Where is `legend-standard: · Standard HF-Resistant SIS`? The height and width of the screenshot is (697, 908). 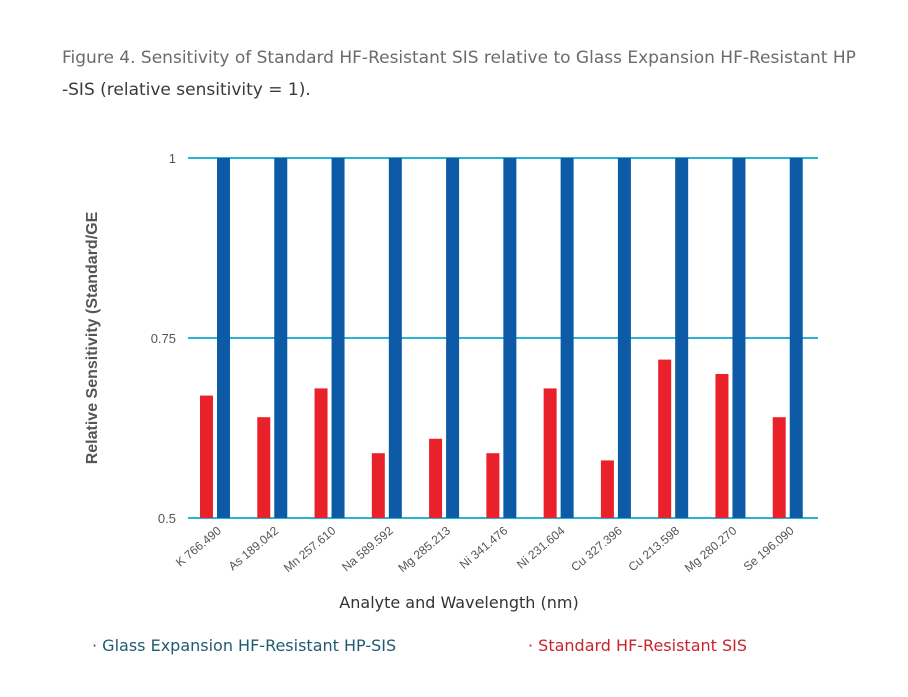 legend-standard: · Standard HF-Resistant SIS is located at coordinates (638, 645).